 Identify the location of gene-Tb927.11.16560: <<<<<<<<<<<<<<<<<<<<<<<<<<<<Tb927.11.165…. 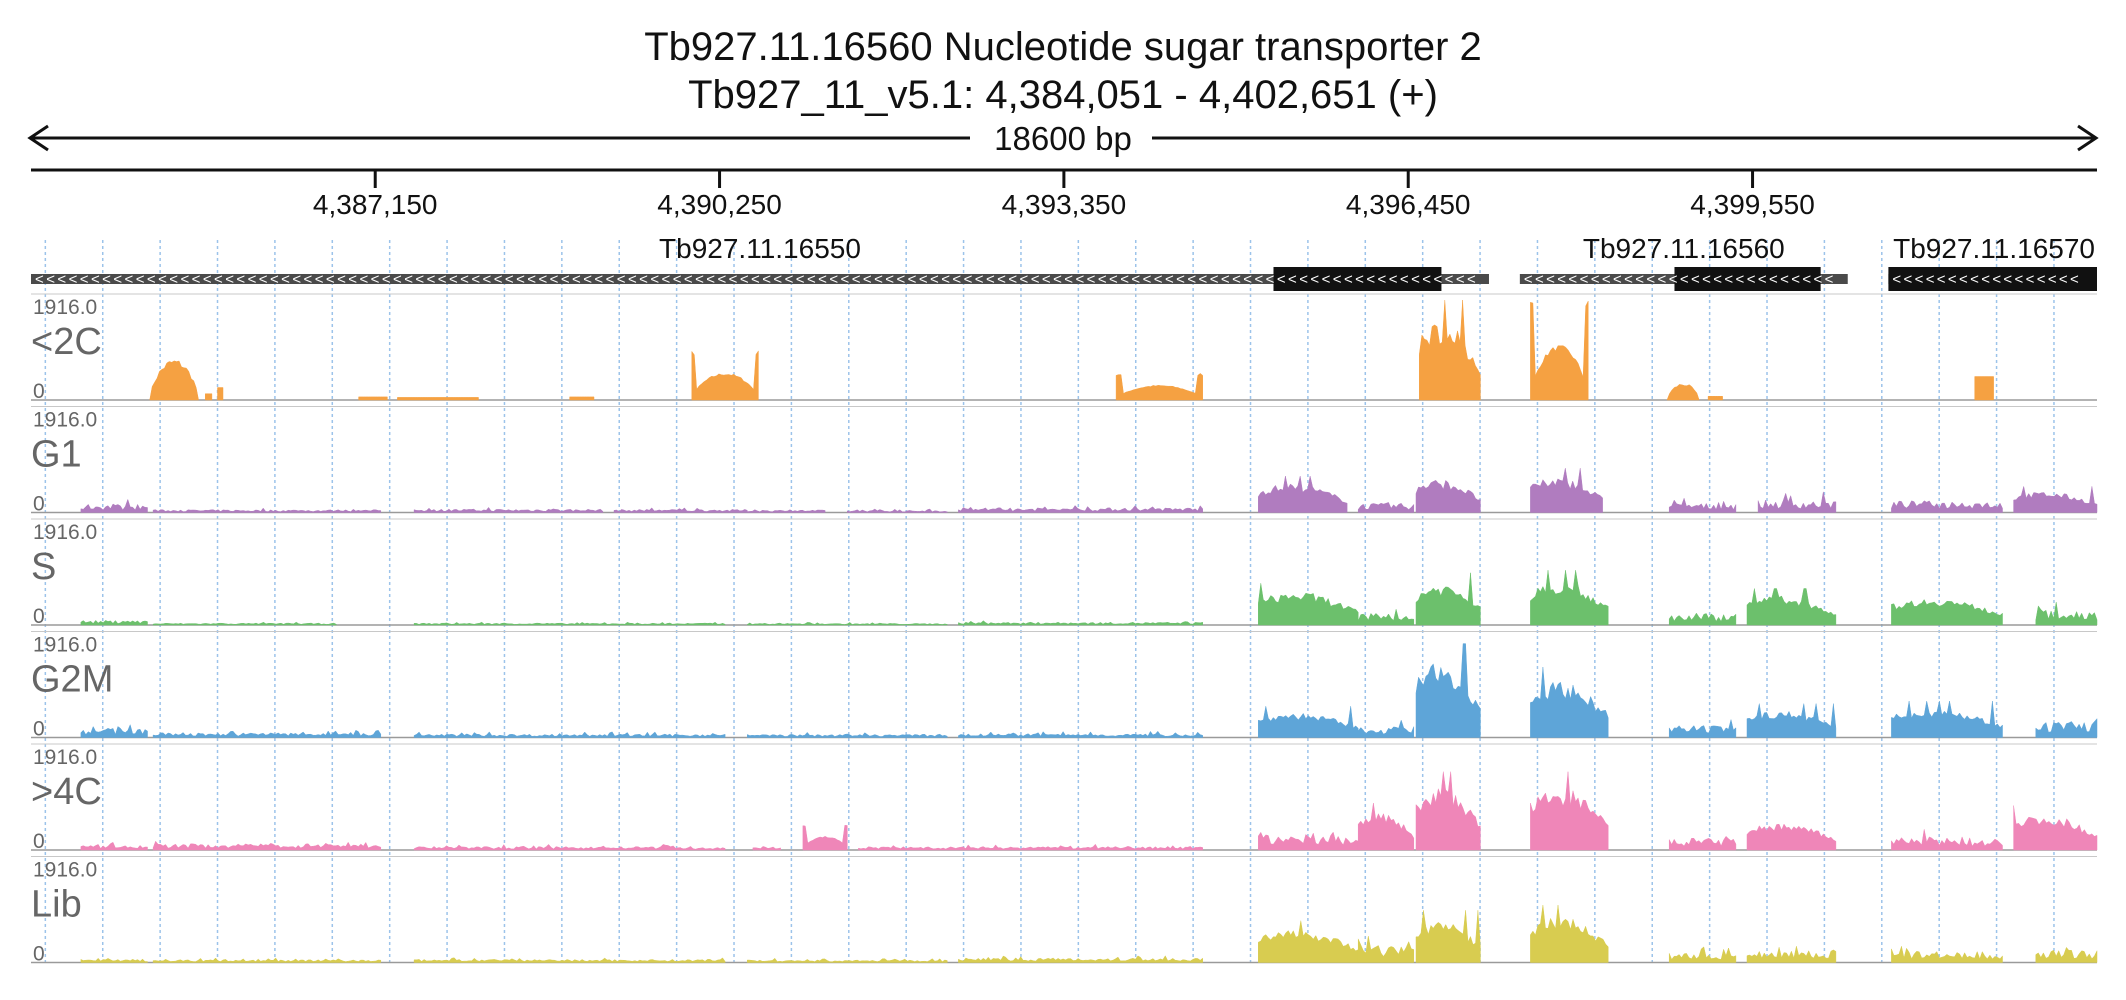
(1683, 262).